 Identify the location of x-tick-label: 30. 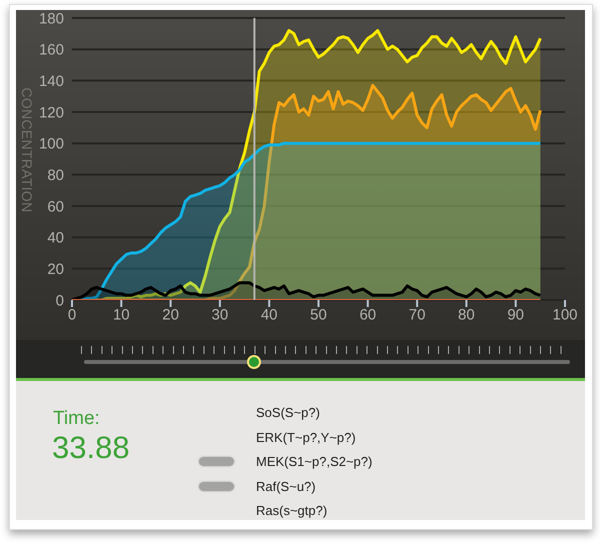
(220, 315).